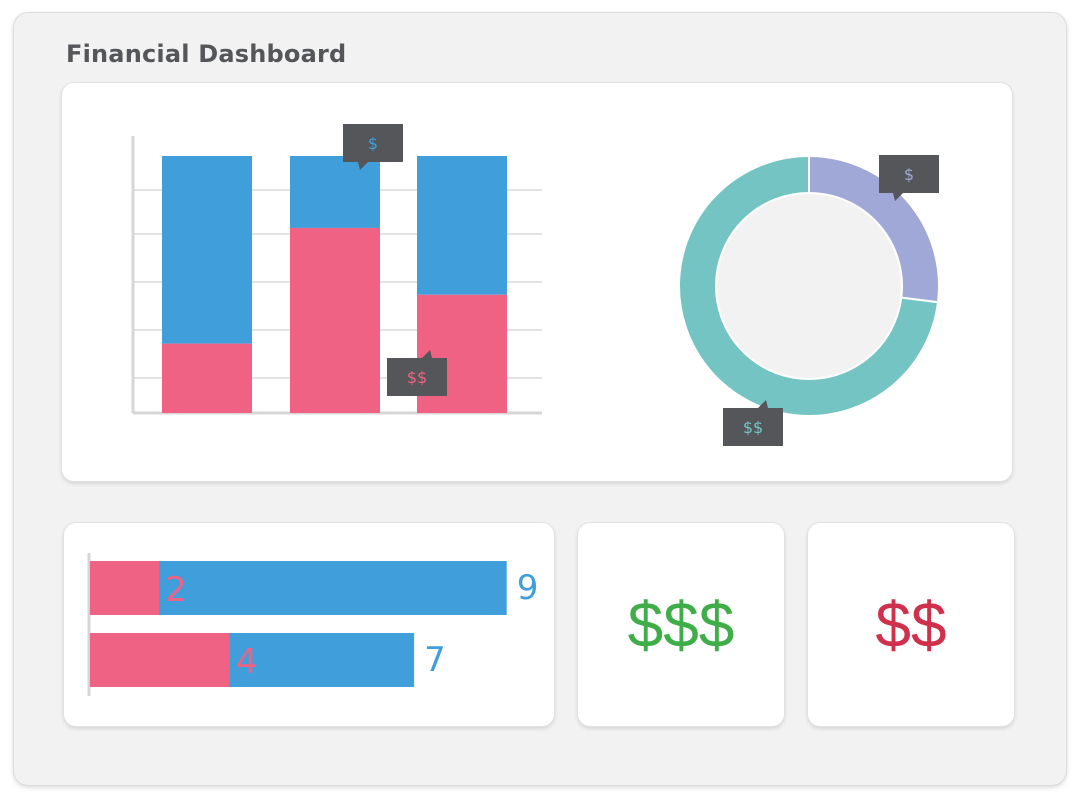 The height and width of the screenshot is (800, 1080). What do you see at coordinates (247, 662) in the screenshot?
I see `hbar-segment-value: 4` at bounding box center [247, 662].